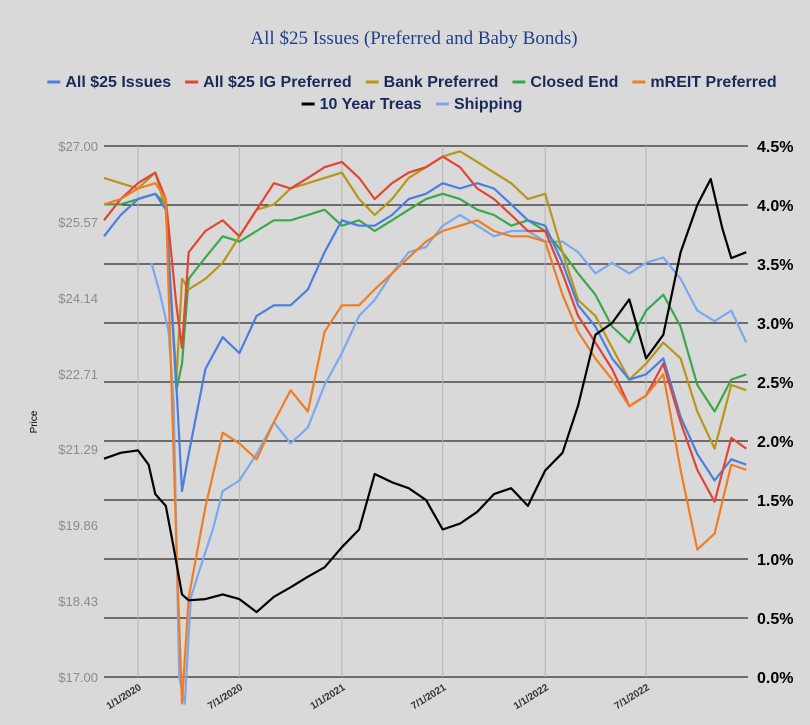  What do you see at coordinates (441, 82) in the screenshot?
I see `legend-label: Bank Preferred` at bounding box center [441, 82].